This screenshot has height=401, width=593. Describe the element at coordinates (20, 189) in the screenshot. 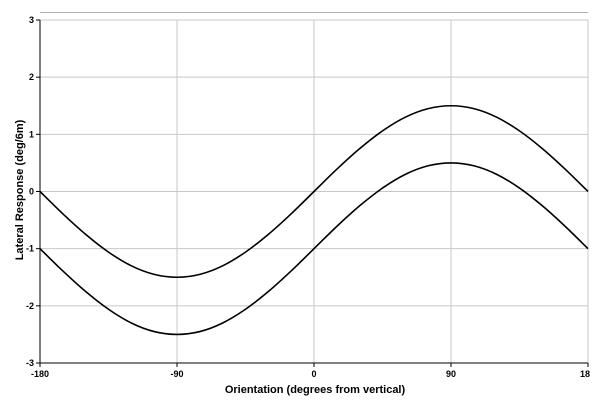

I see `y-axis-title: Lateral Response (deg/6m)` at that location.